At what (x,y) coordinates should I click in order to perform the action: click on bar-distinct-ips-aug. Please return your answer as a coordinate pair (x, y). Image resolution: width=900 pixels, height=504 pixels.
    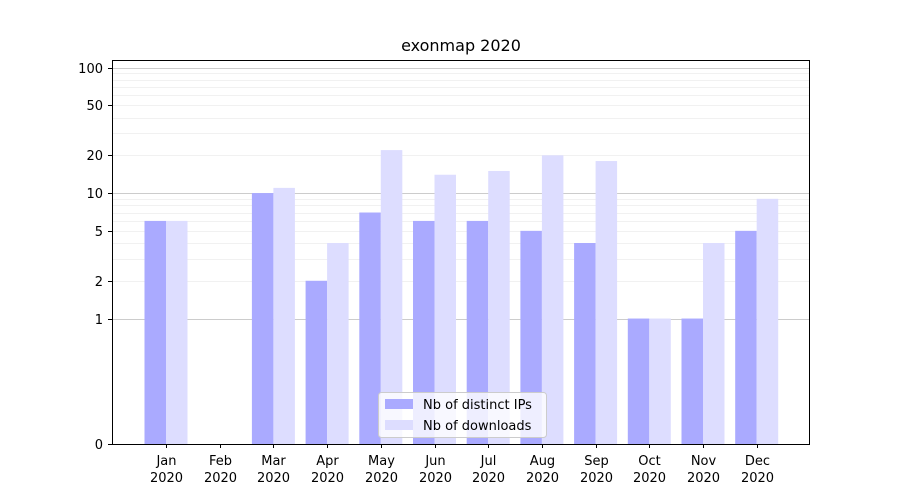
    Looking at the image, I should click on (531, 337).